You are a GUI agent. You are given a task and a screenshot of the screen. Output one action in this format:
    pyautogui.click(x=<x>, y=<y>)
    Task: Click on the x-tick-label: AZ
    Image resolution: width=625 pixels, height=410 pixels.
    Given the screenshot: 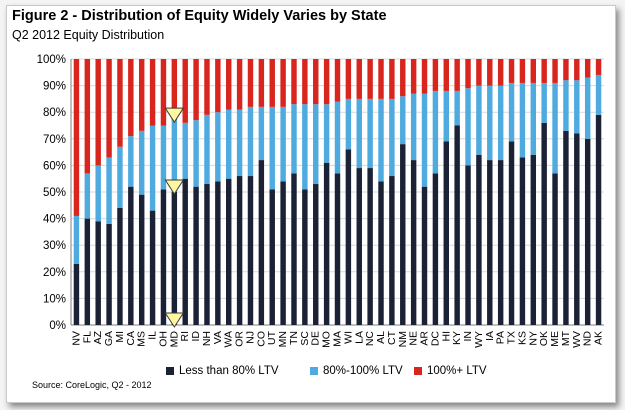 What is the action you would take?
    pyautogui.click(x=98, y=337)
    